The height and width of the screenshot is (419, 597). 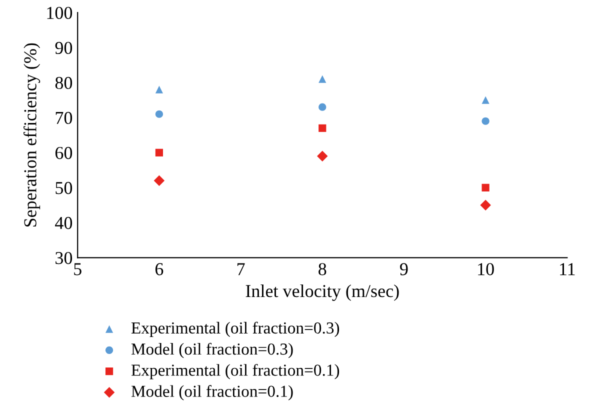 I want to click on y-tick-label: 100, so click(x=59, y=13).